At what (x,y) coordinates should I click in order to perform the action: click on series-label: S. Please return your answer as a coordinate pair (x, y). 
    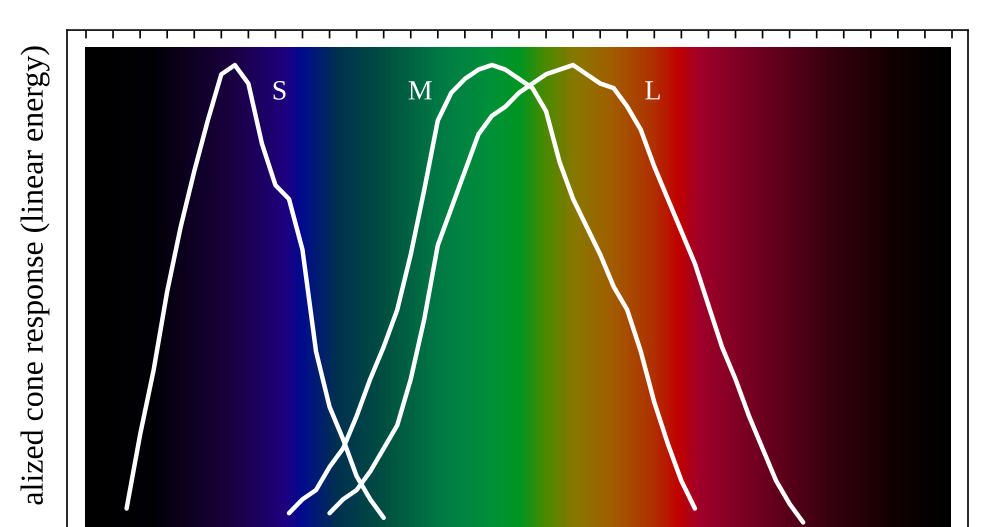
    Looking at the image, I should click on (280, 90).